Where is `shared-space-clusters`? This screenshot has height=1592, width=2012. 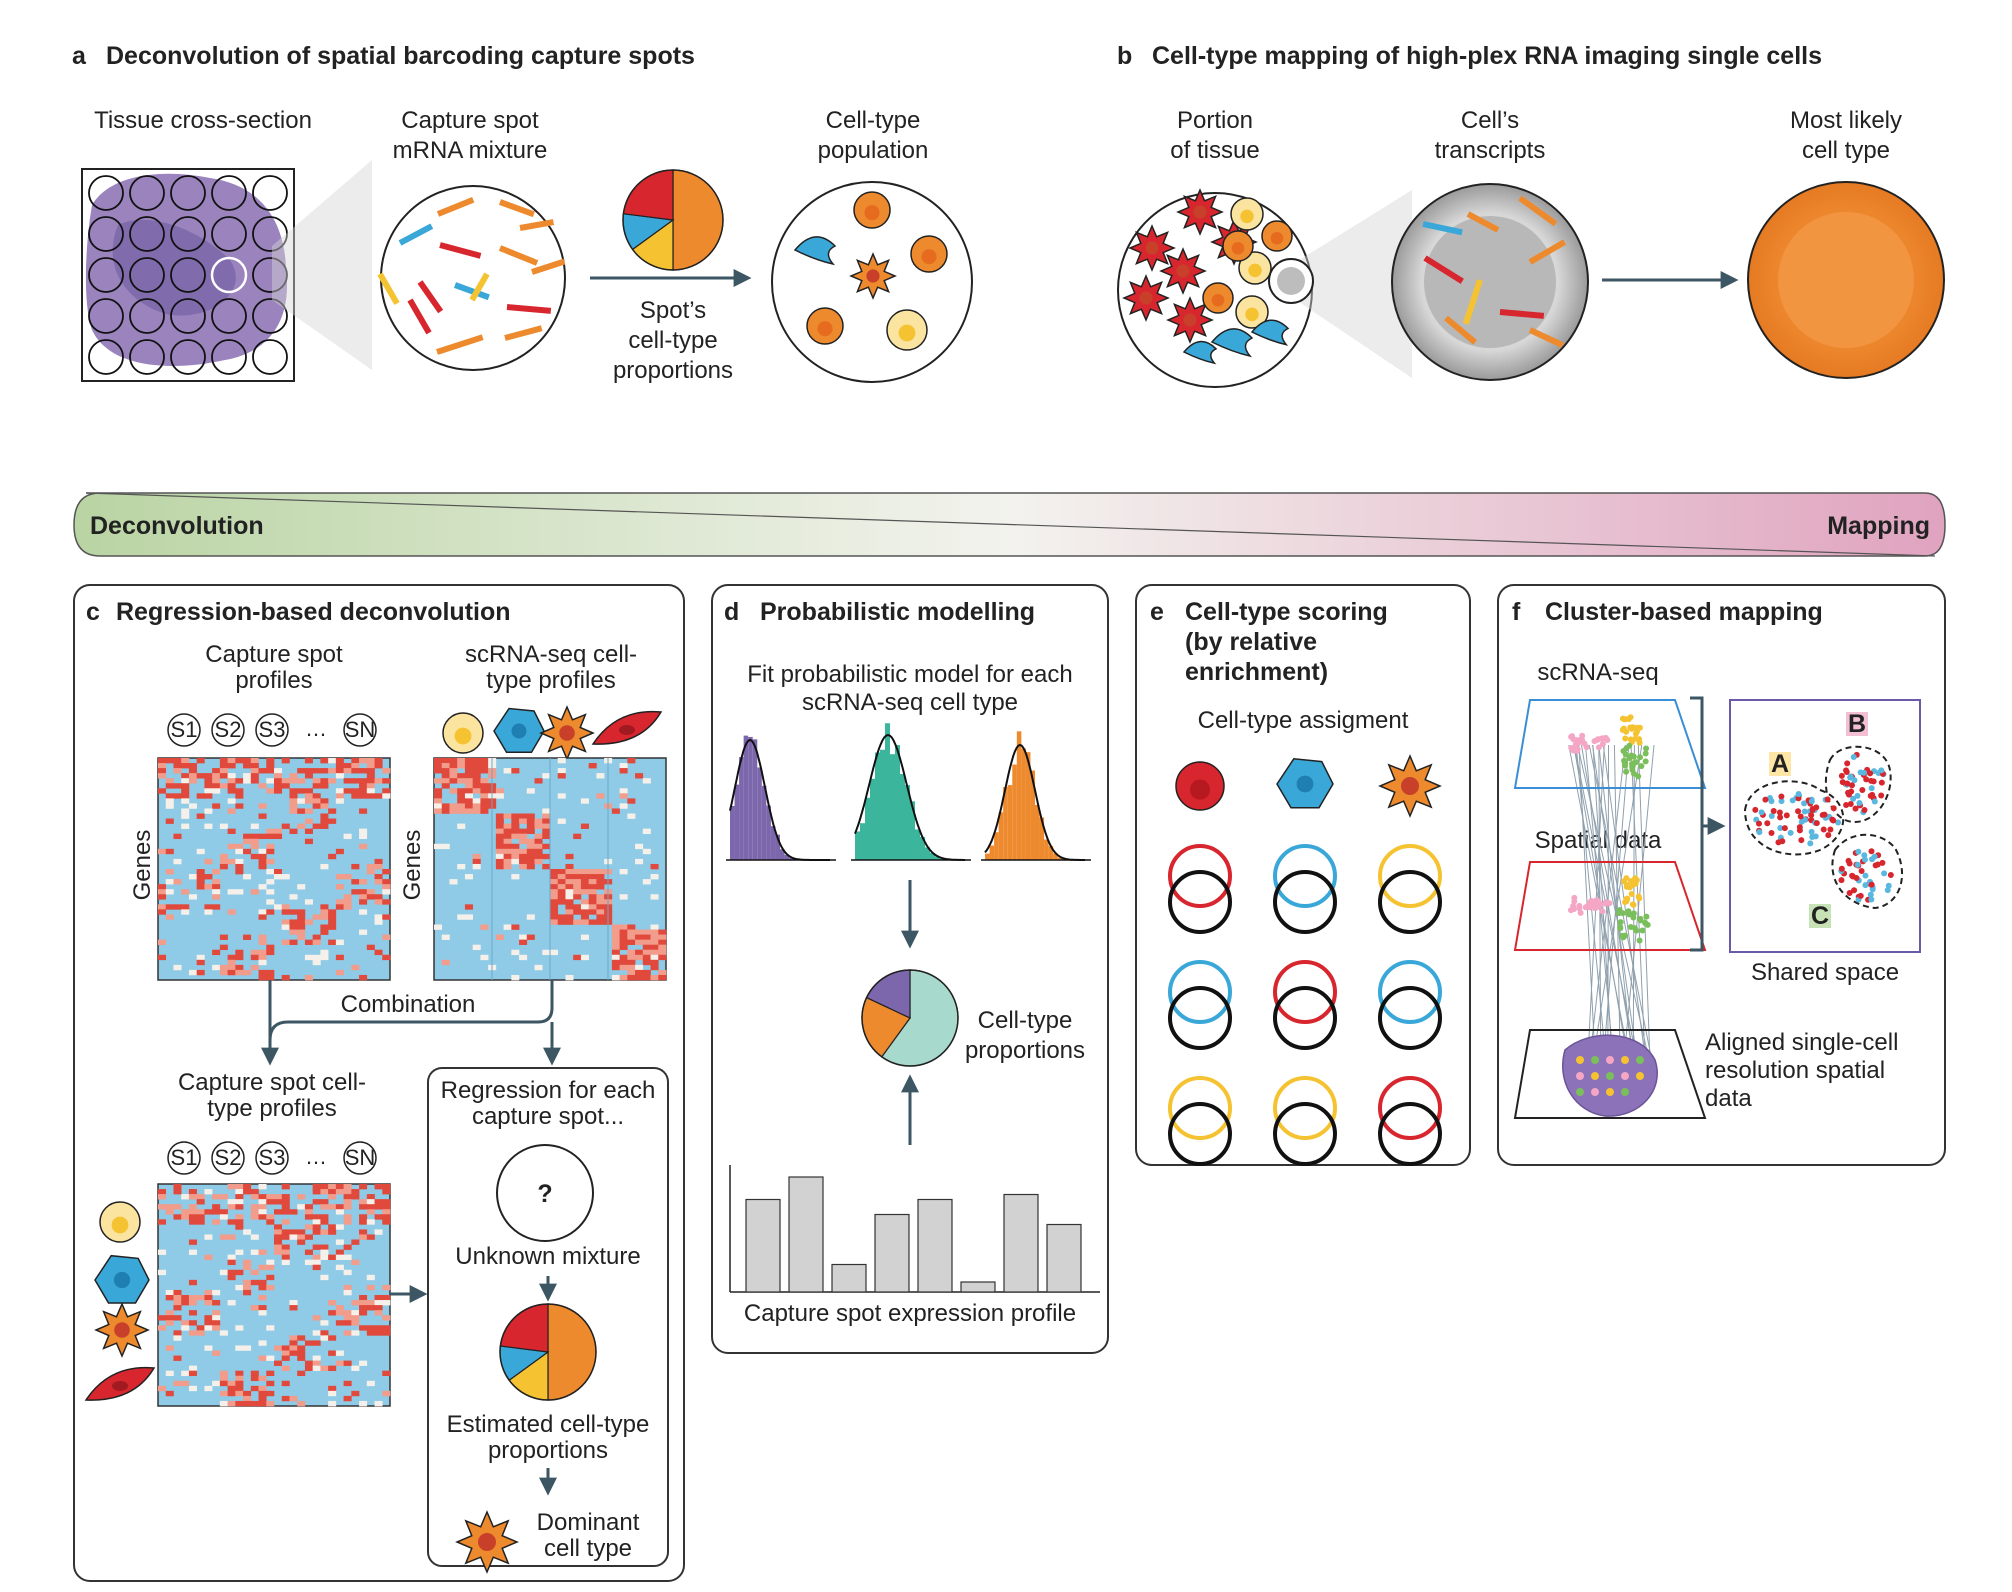
shared-space-clusters is located at coordinates (1823, 827).